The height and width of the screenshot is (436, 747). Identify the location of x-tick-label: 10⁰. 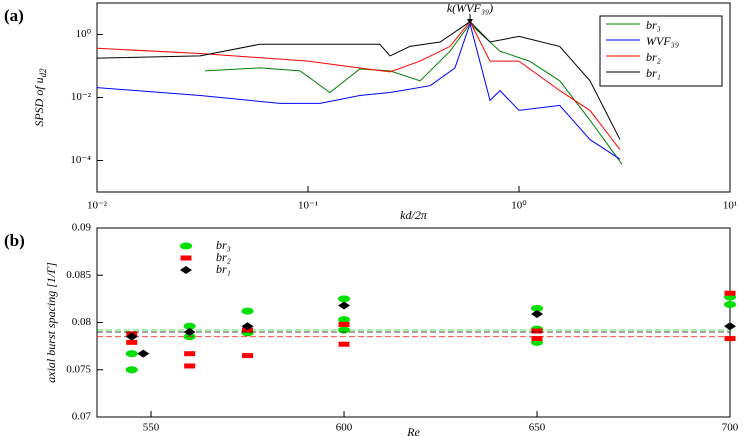
(519, 206).